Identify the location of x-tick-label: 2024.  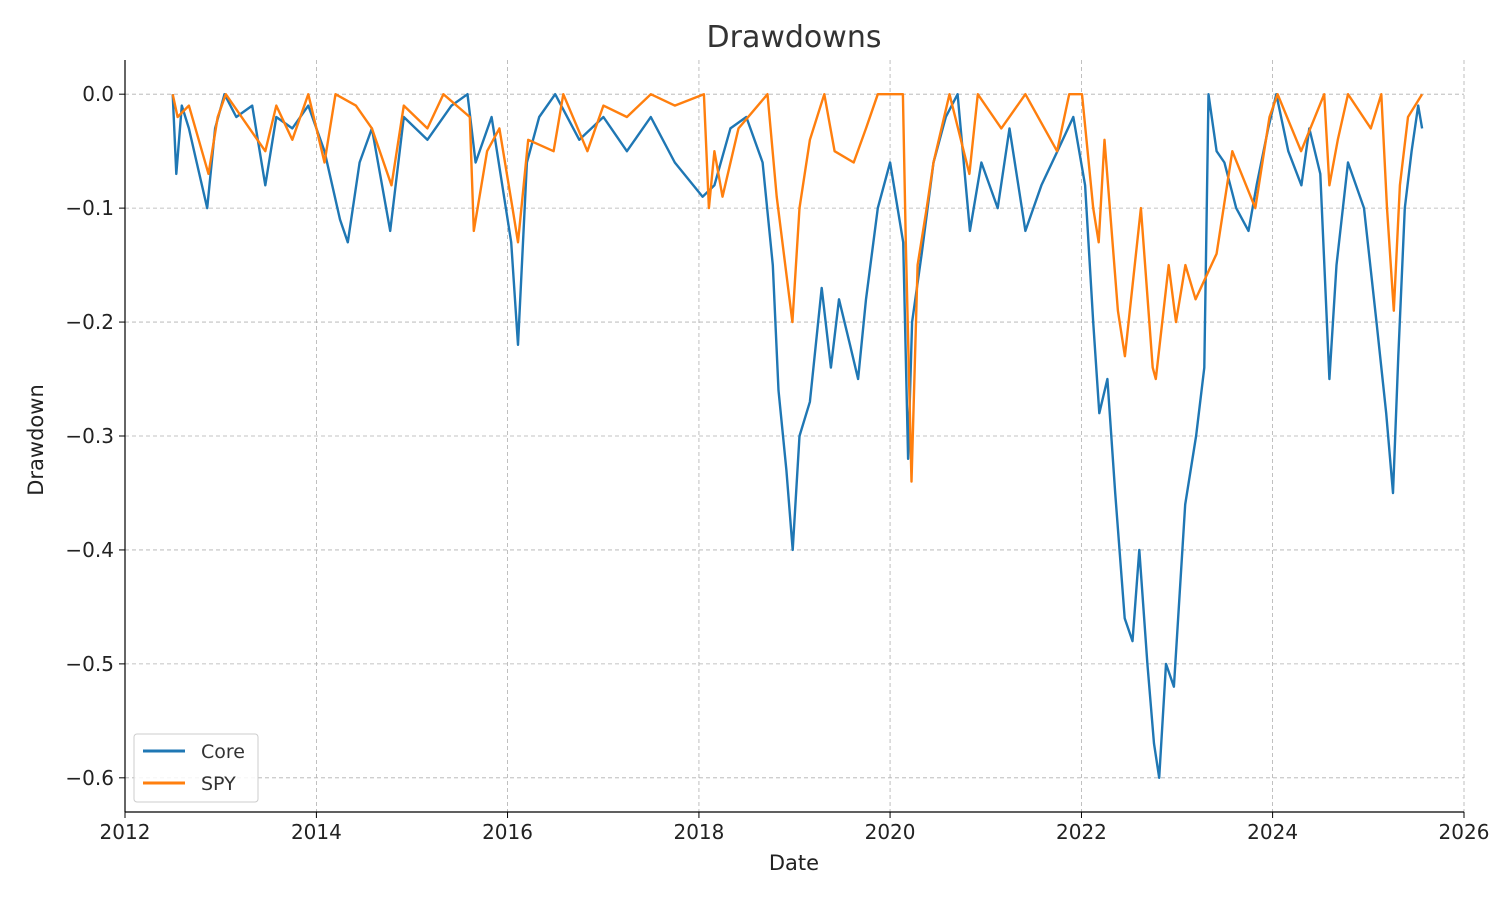
(1272, 832).